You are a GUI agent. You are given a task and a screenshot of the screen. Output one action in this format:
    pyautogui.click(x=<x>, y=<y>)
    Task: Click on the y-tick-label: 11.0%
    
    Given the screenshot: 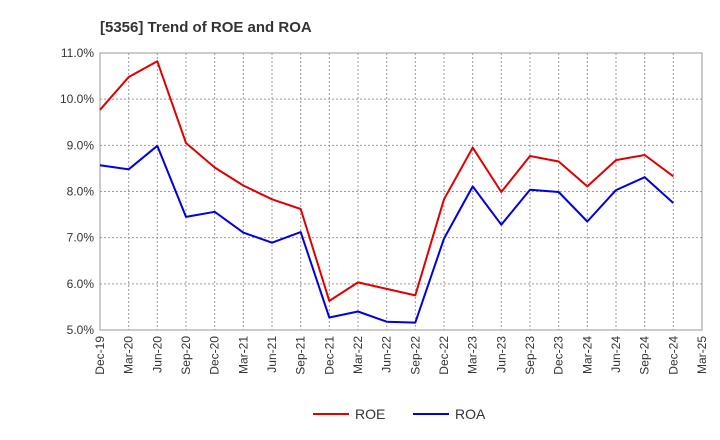 What is the action you would take?
    pyautogui.click(x=77, y=53)
    